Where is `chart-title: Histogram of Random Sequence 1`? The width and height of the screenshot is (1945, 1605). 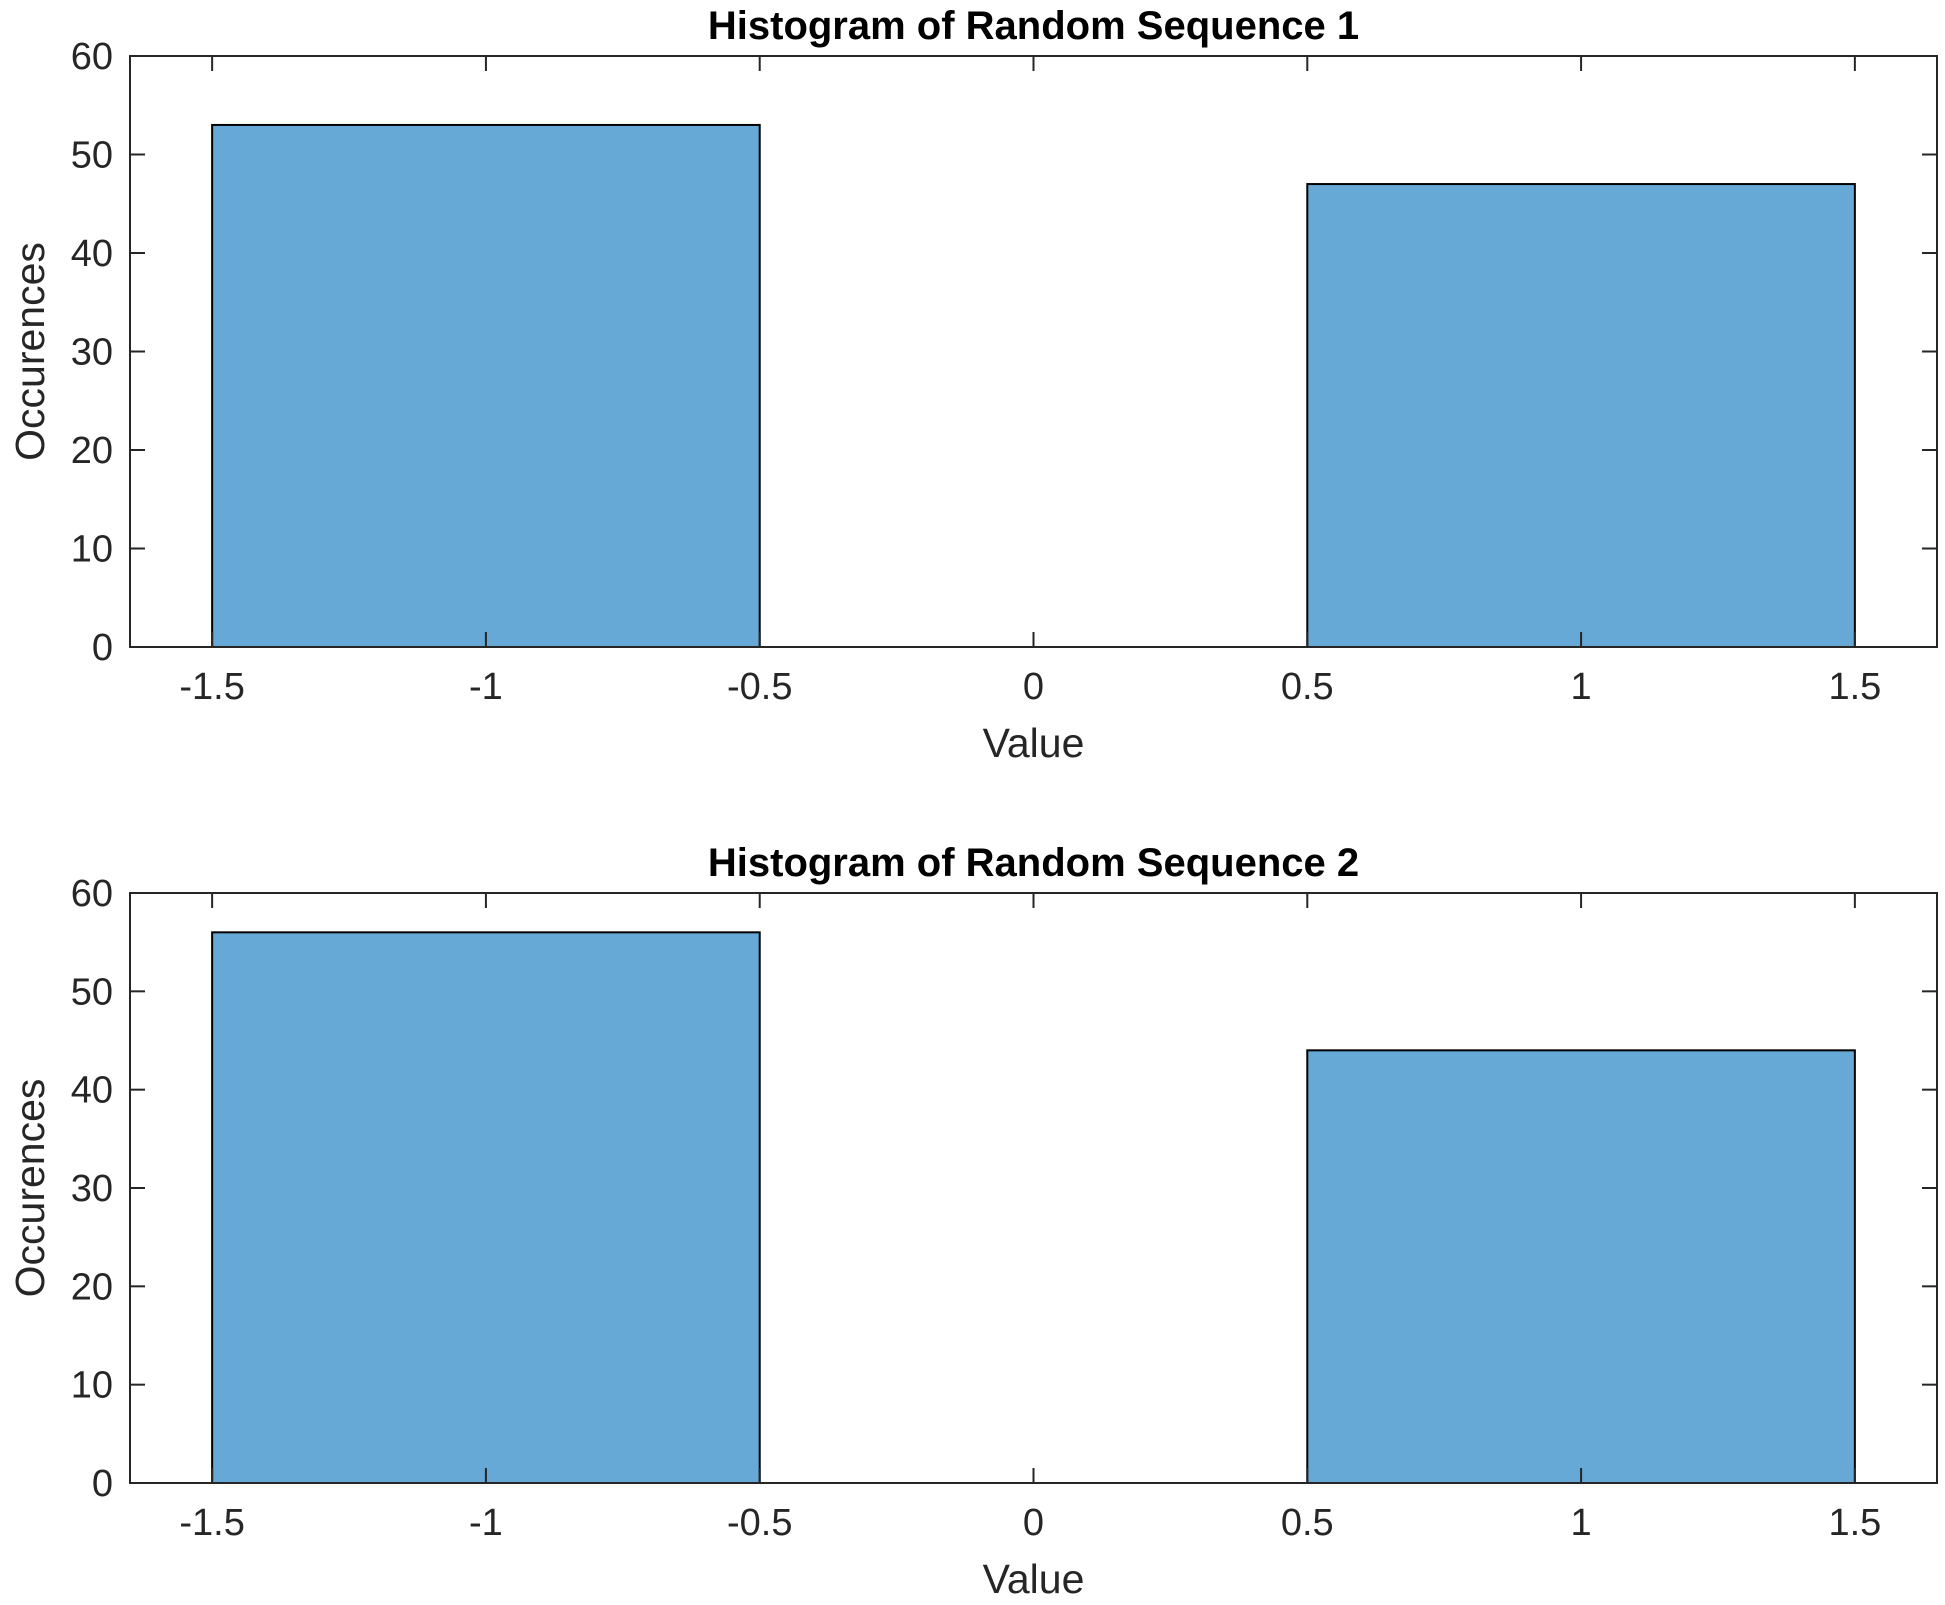
chart-title: Histogram of Random Sequence 1 is located at coordinates (1033, 26).